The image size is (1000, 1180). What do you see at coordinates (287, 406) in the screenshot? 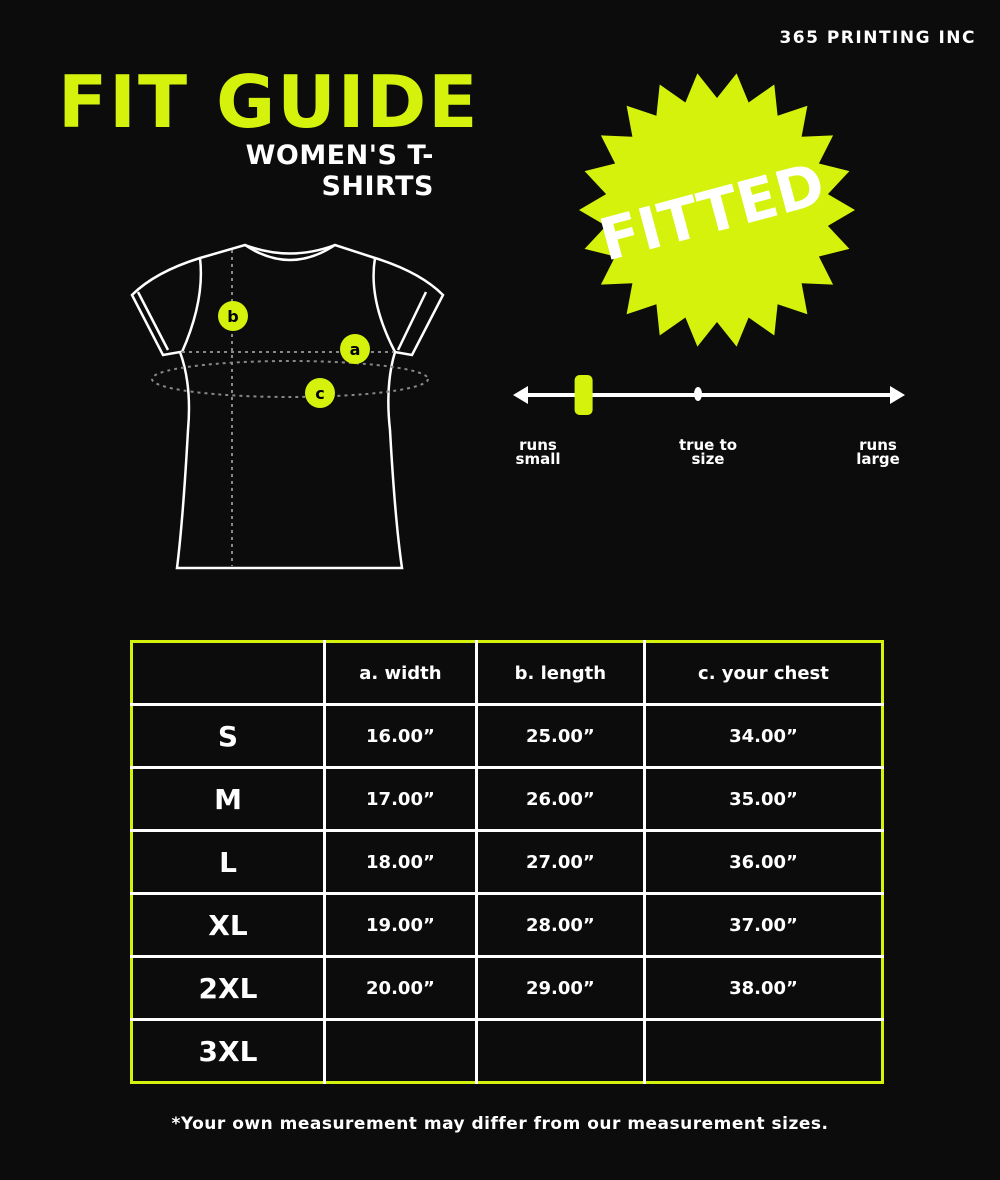
I see `tshirt-diagram` at bounding box center [287, 406].